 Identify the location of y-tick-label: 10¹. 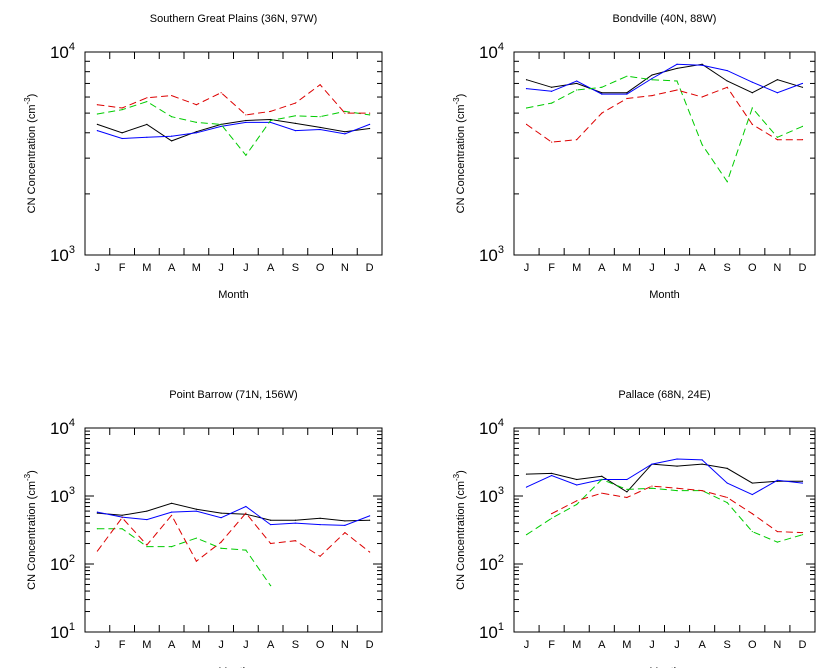
(62, 631).